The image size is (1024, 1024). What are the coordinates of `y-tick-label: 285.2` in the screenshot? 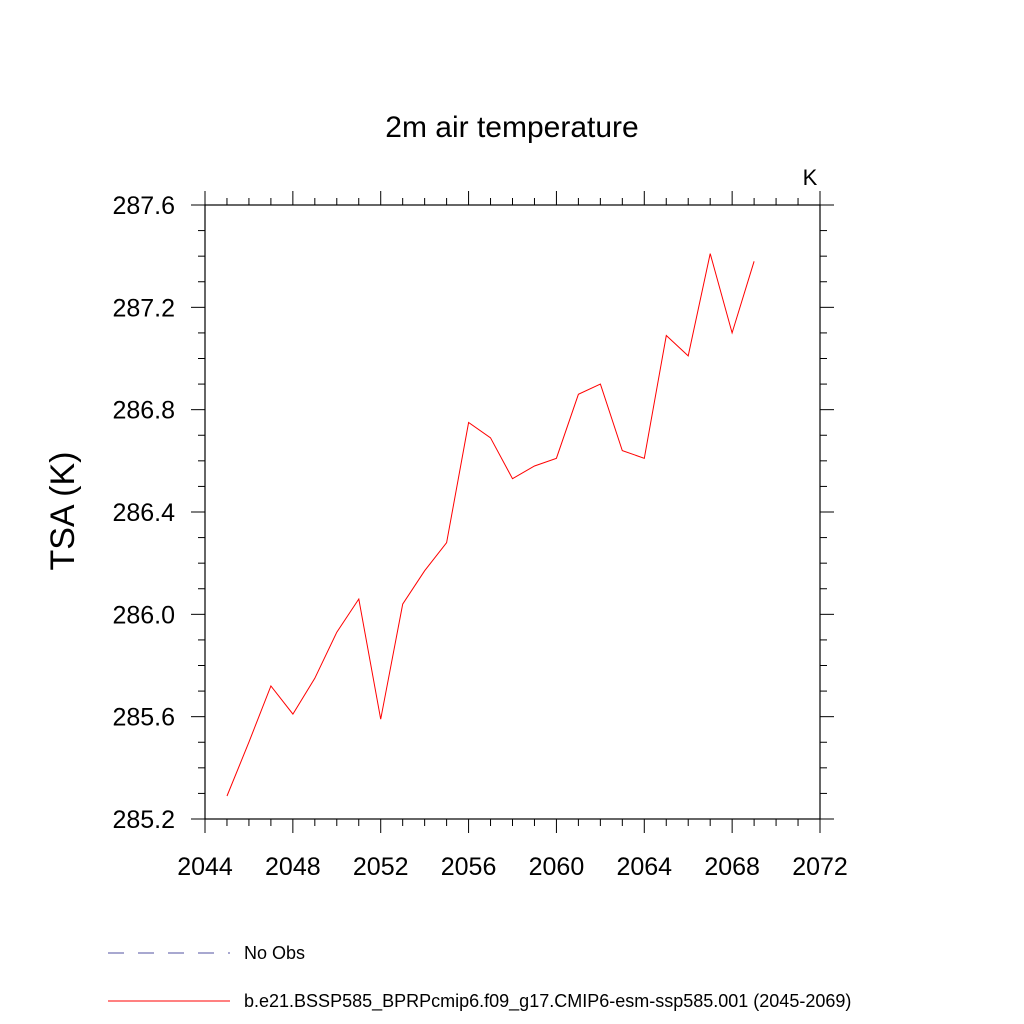 It's located at (143, 820).